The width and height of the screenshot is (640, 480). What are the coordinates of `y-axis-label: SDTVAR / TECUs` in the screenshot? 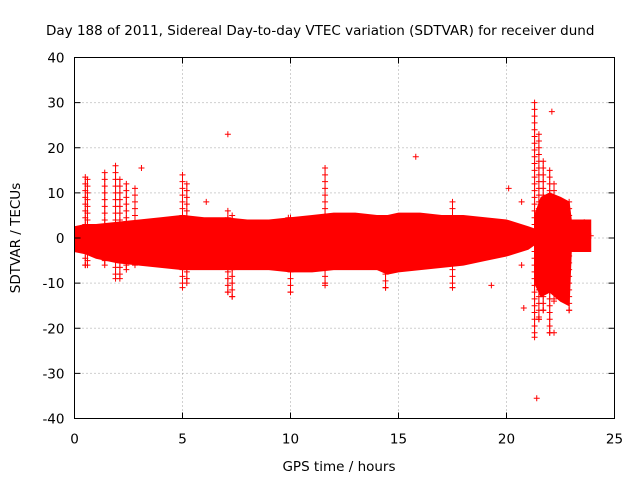 It's located at (16, 238).